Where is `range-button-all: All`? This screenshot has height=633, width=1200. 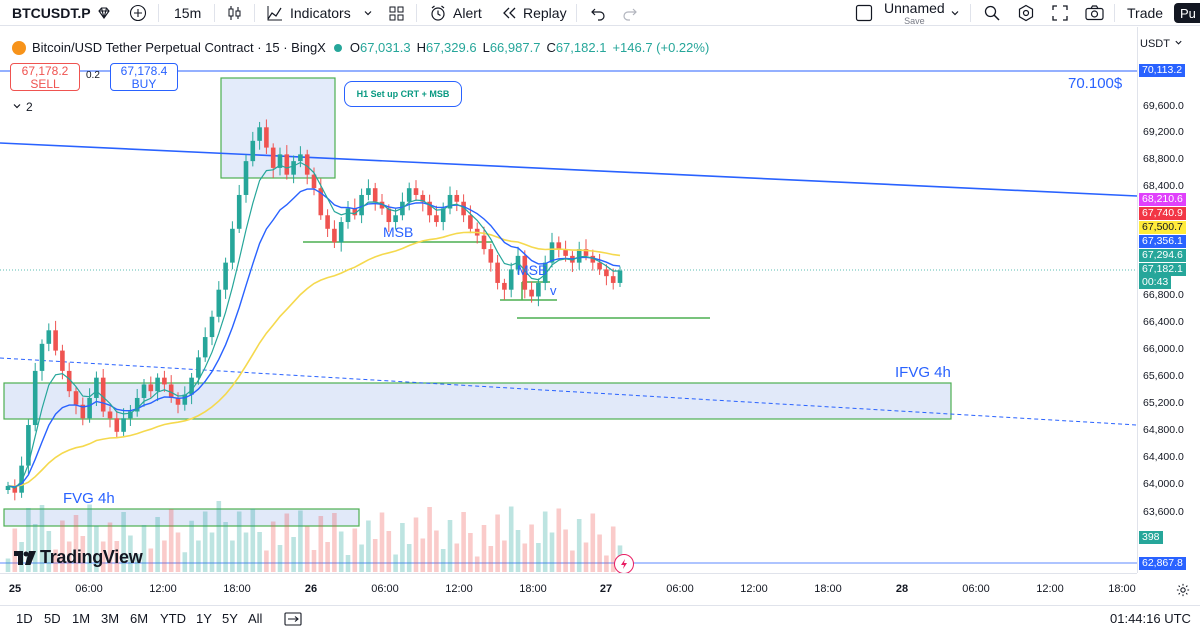 range-button-all: All is located at coordinates (255, 618).